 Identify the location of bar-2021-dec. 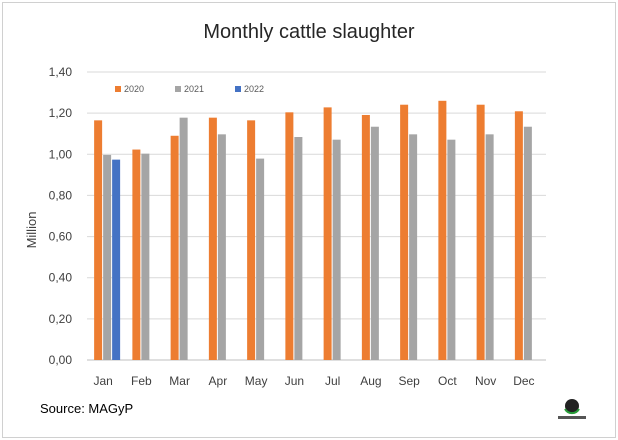
(527, 243).